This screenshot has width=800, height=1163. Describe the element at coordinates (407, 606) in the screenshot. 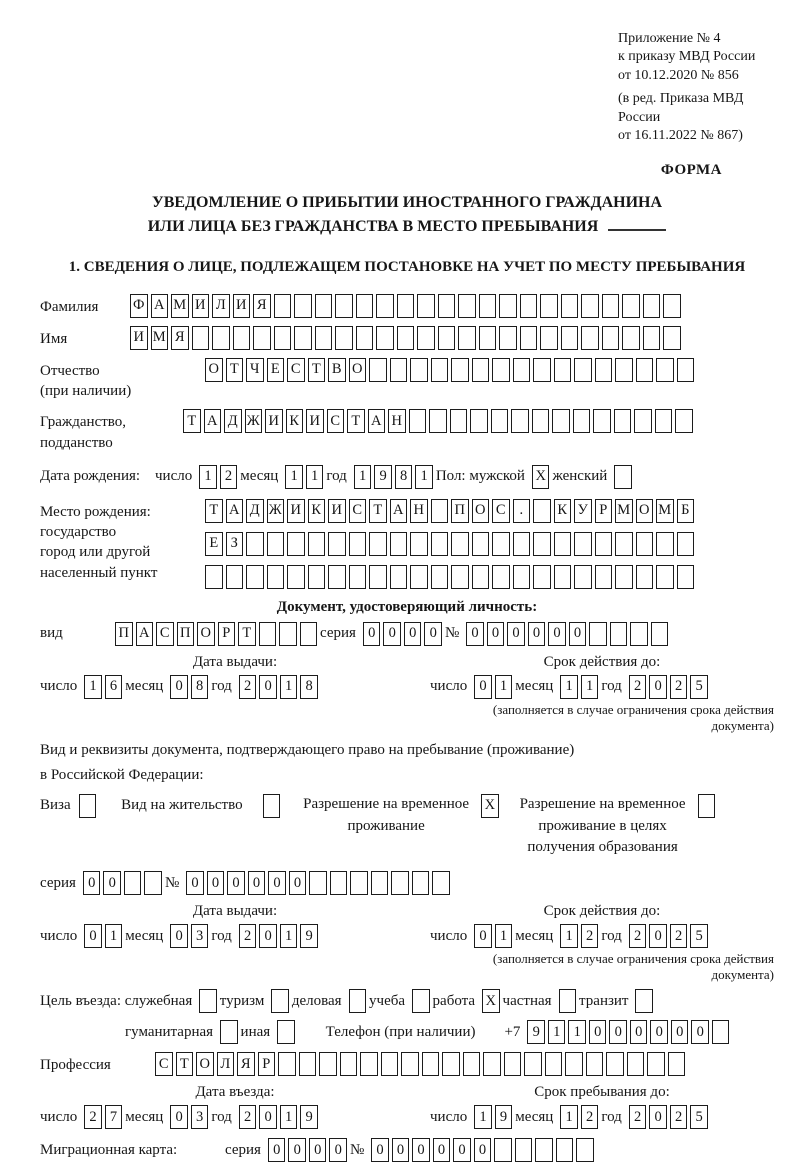

I see `iddoc-header: Документ, удостоверяющий личность:` at that location.